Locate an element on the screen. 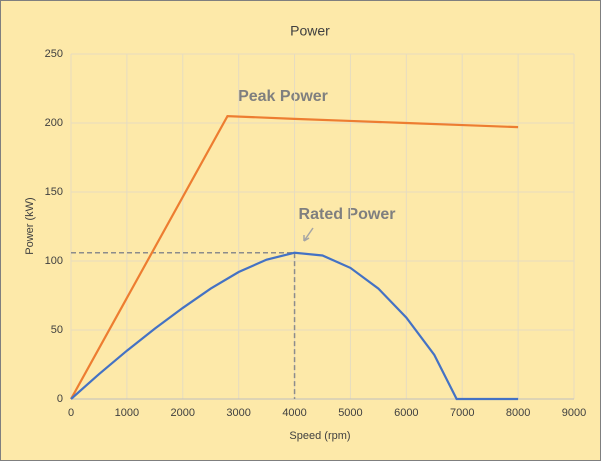  x-axis-label: Speed (rpm) is located at coordinates (319, 436).